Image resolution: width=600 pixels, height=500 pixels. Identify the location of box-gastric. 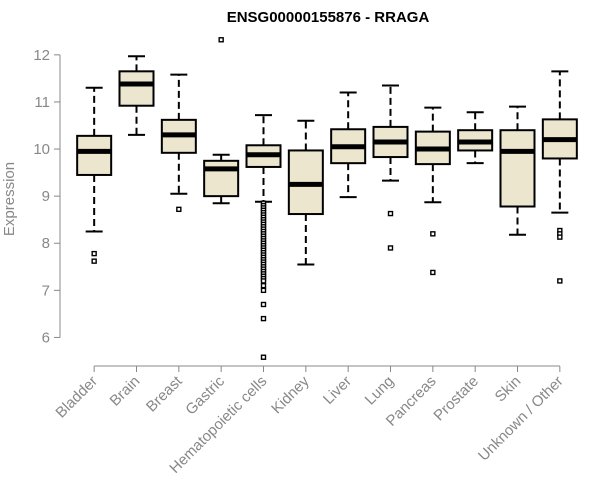
(221, 121).